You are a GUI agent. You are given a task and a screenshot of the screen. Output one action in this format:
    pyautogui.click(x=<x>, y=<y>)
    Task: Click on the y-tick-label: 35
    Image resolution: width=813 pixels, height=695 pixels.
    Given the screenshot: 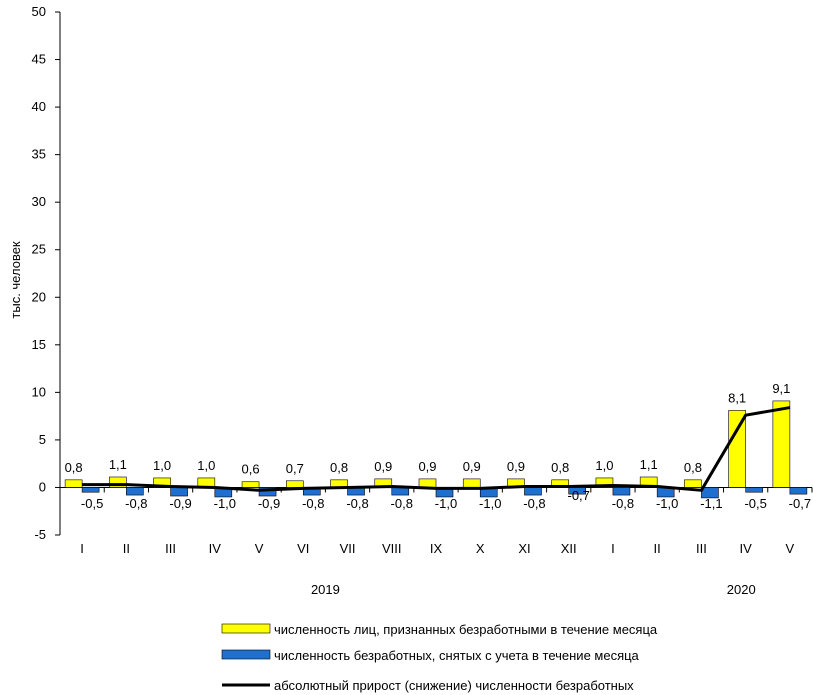 What is the action you would take?
    pyautogui.click(x=39, y=154)
    